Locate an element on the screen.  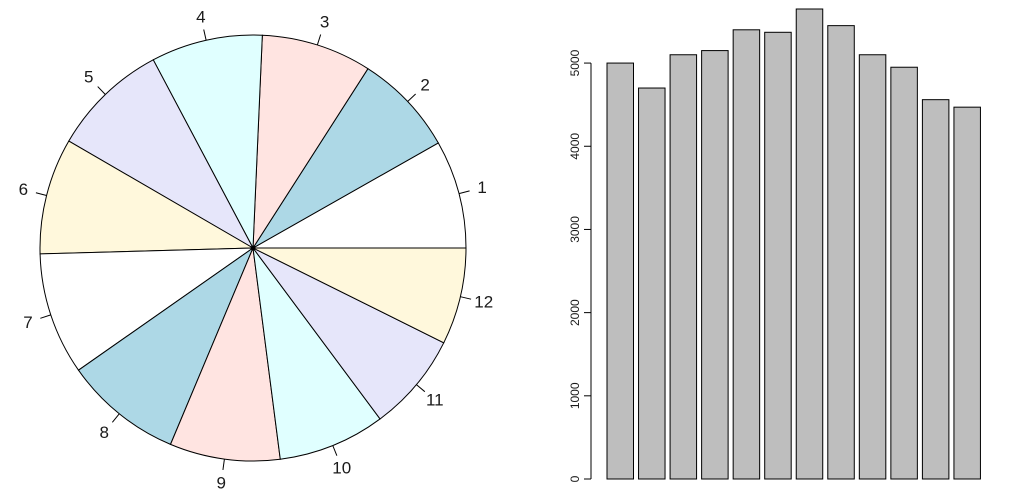
pie-label-3: 3 is located at coordinates (324, 22).